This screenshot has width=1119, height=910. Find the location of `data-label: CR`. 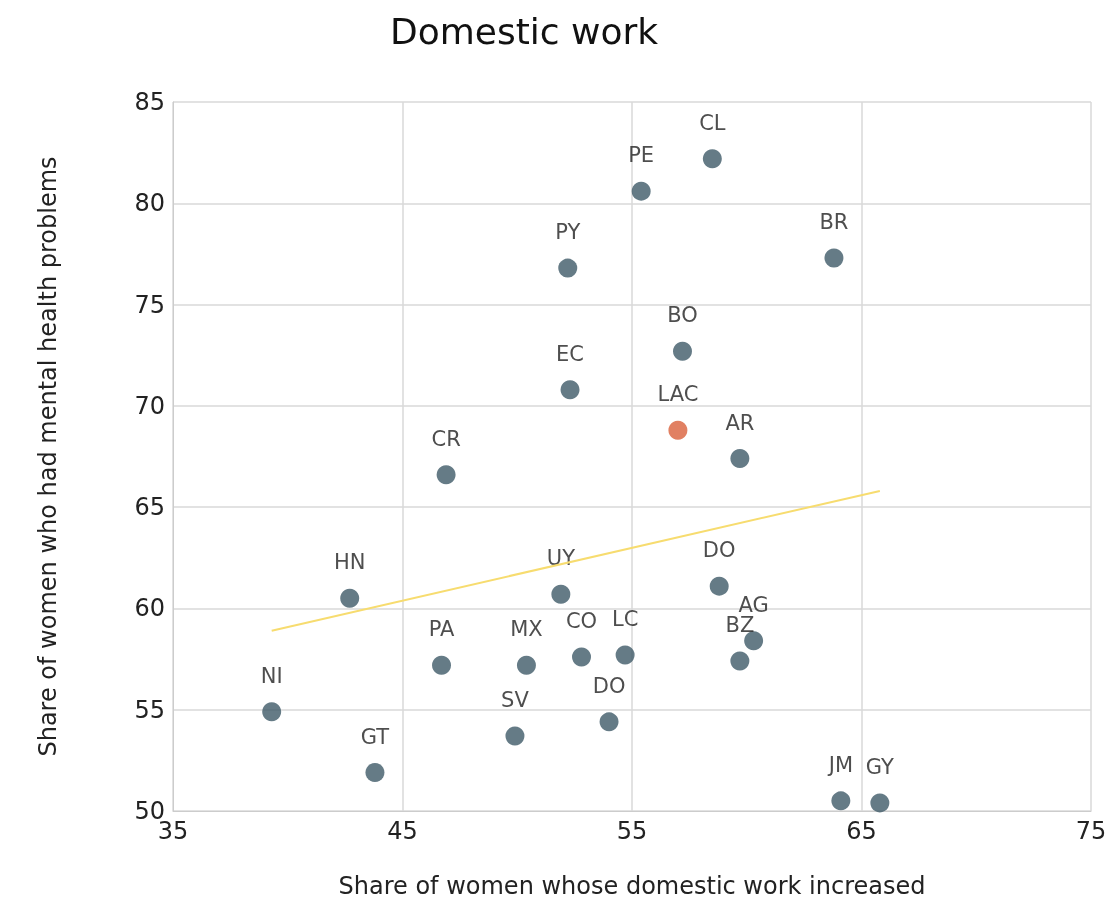

data-label: CR is located at coordinates (446, 438).